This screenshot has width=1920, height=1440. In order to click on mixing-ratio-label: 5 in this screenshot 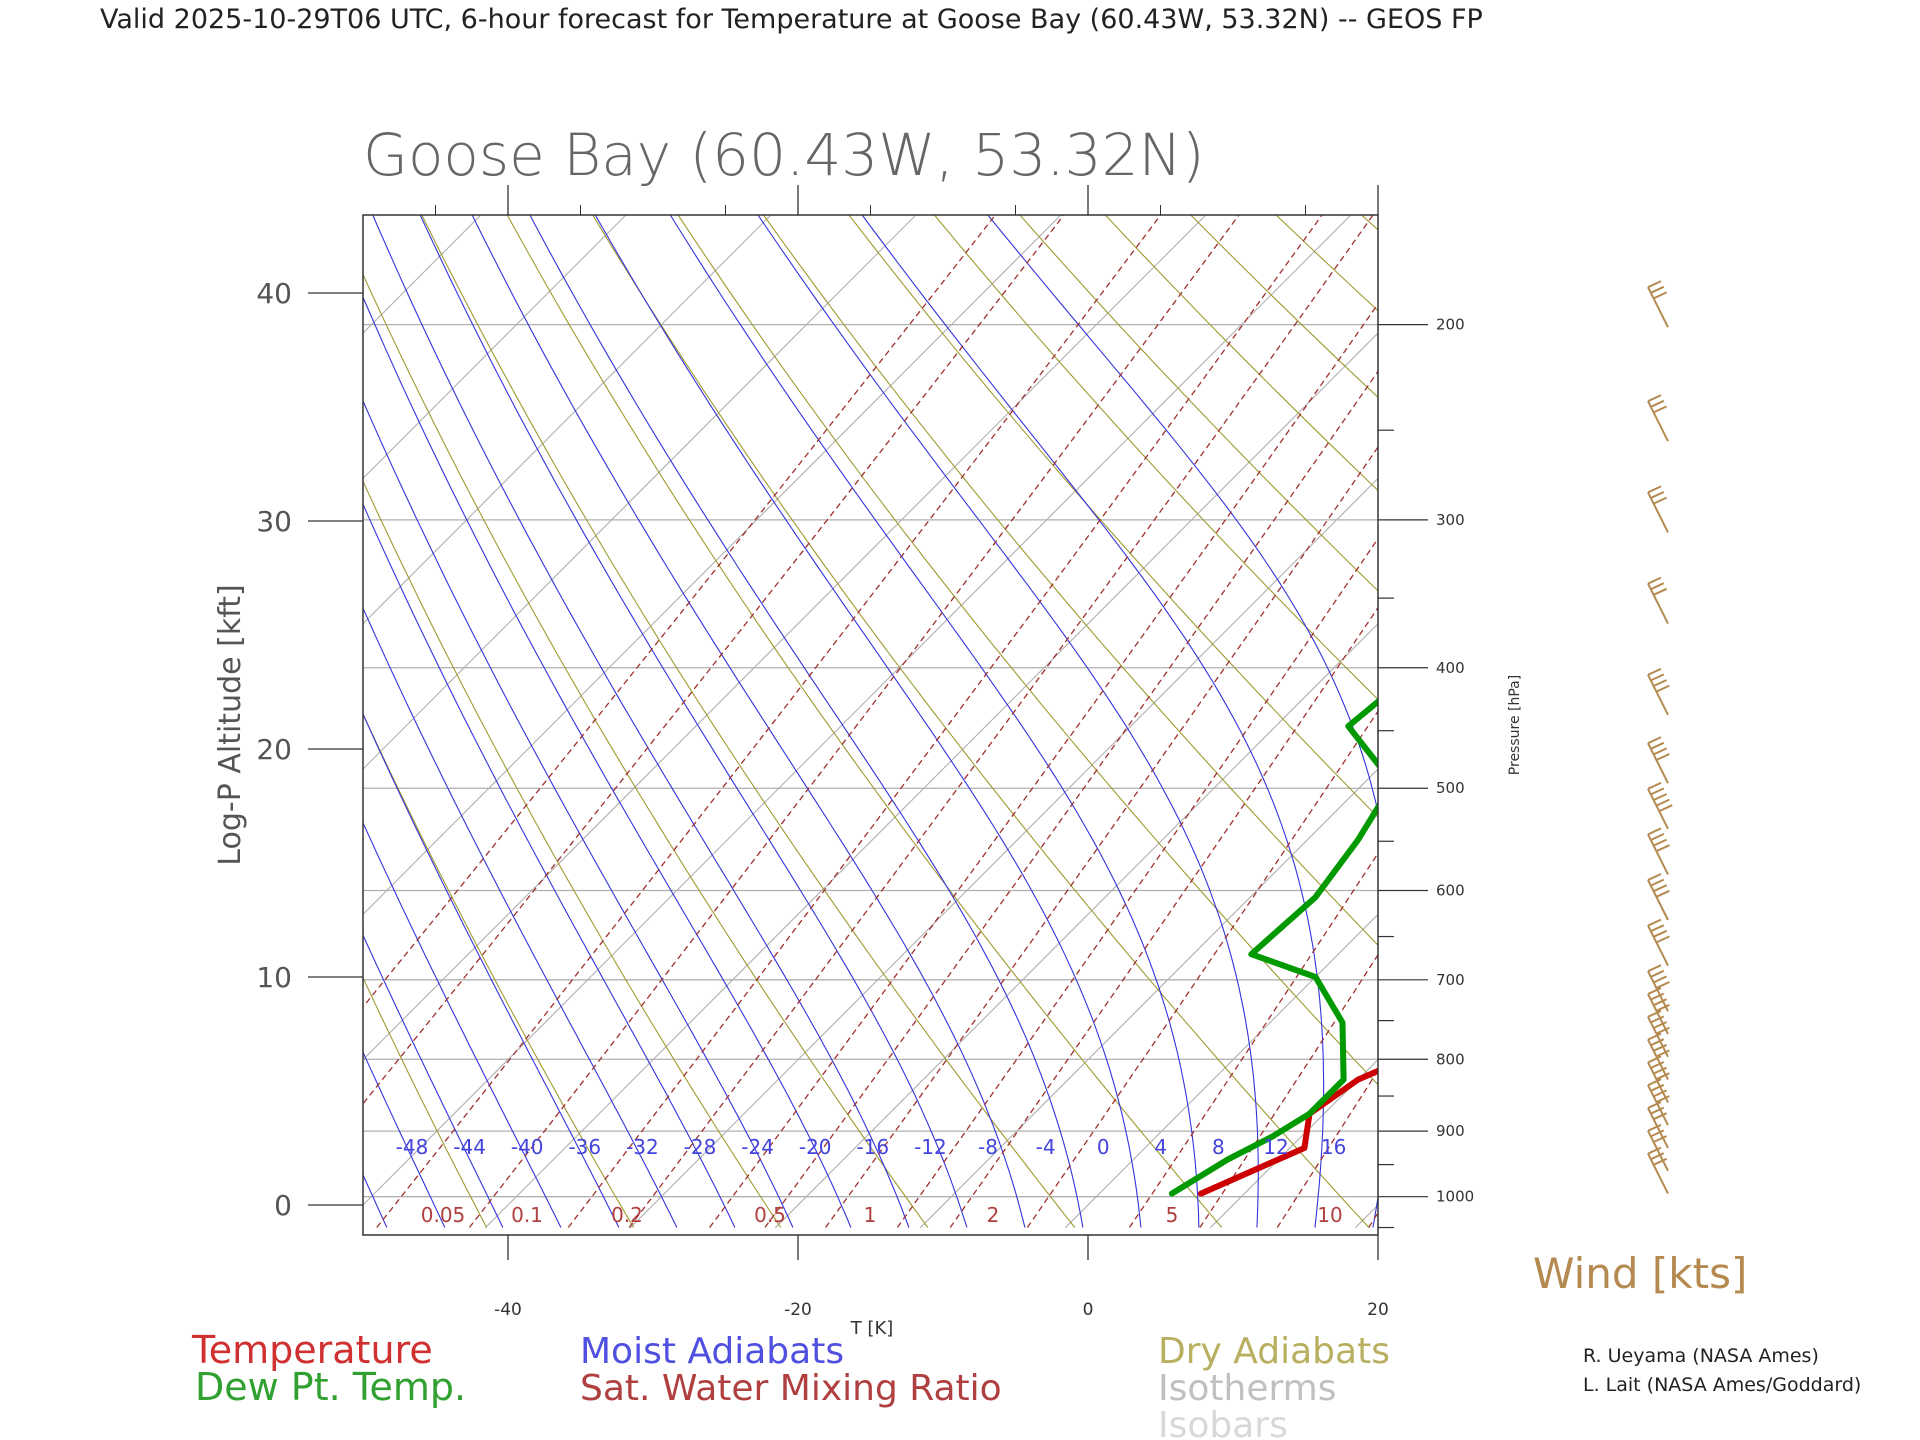, I will do `click(1172, 1215)`.